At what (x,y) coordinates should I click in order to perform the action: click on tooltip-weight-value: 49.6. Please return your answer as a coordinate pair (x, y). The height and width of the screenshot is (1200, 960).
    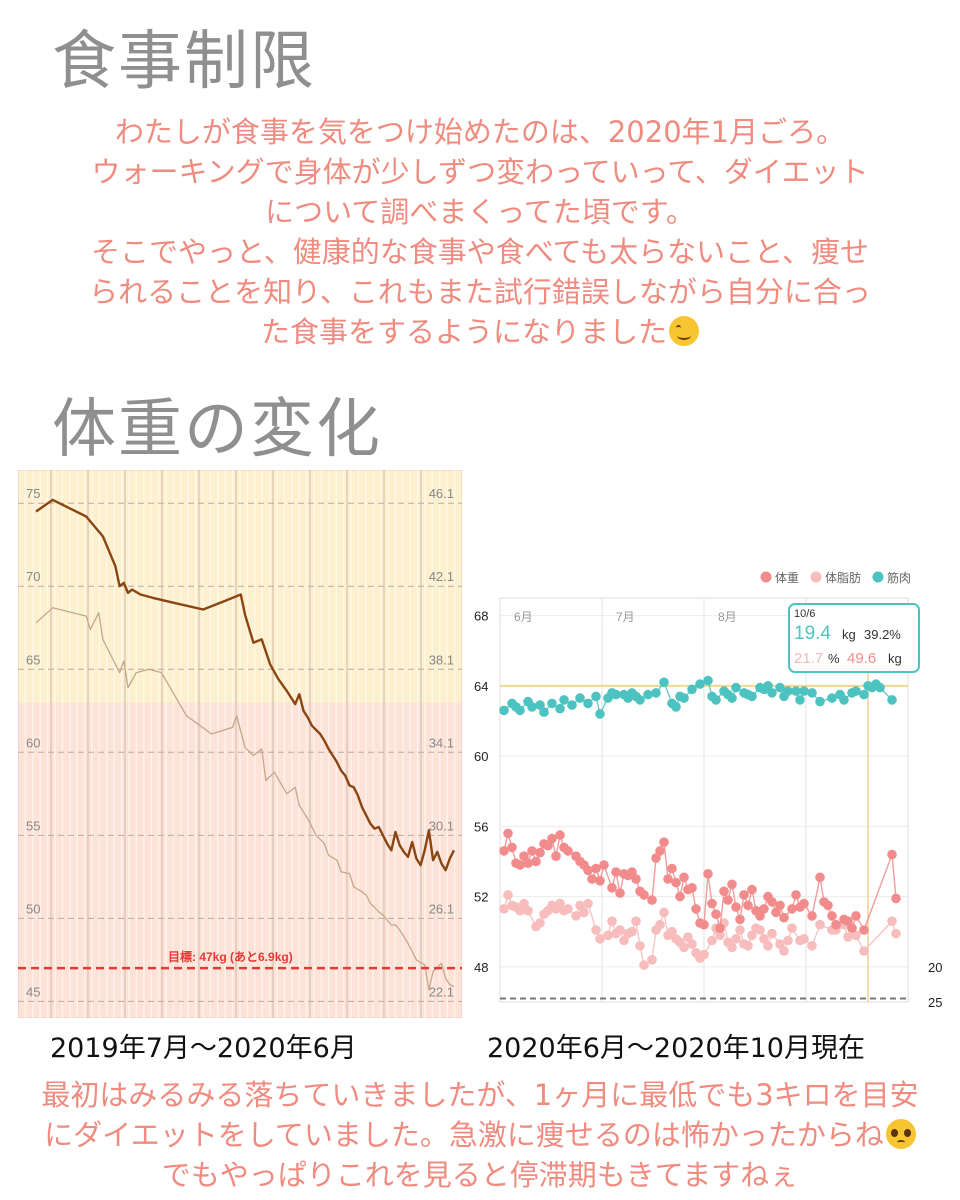
    Looking at the image, I should click on (861, 658).